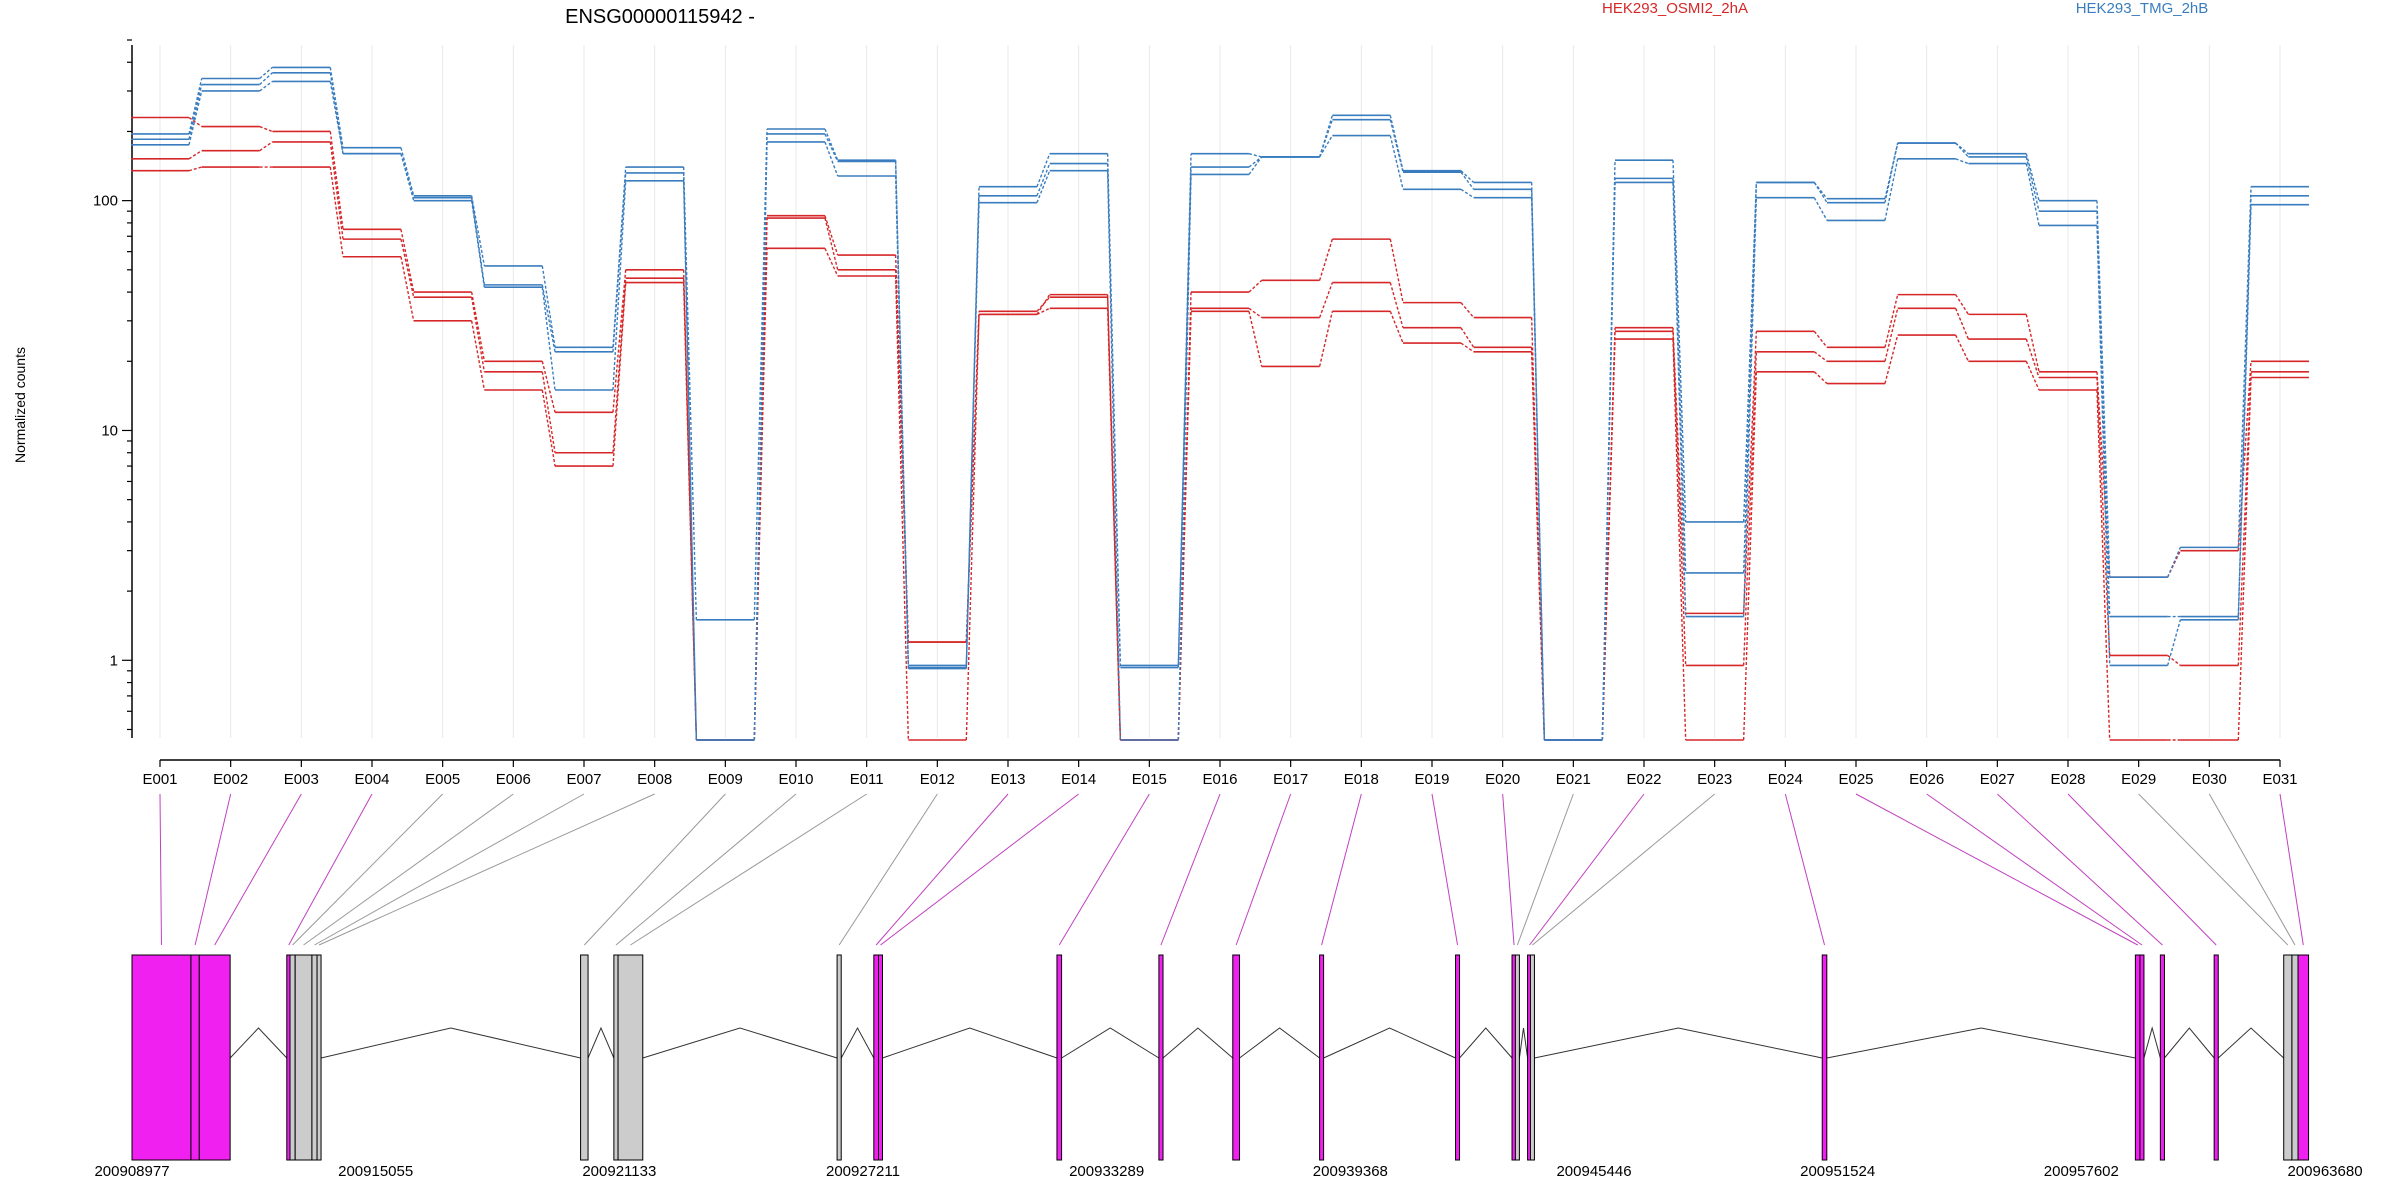 This screenshot has width=2400, height=1200. I want to click on genome-coord-label: 200927211, so click(863, 1171).